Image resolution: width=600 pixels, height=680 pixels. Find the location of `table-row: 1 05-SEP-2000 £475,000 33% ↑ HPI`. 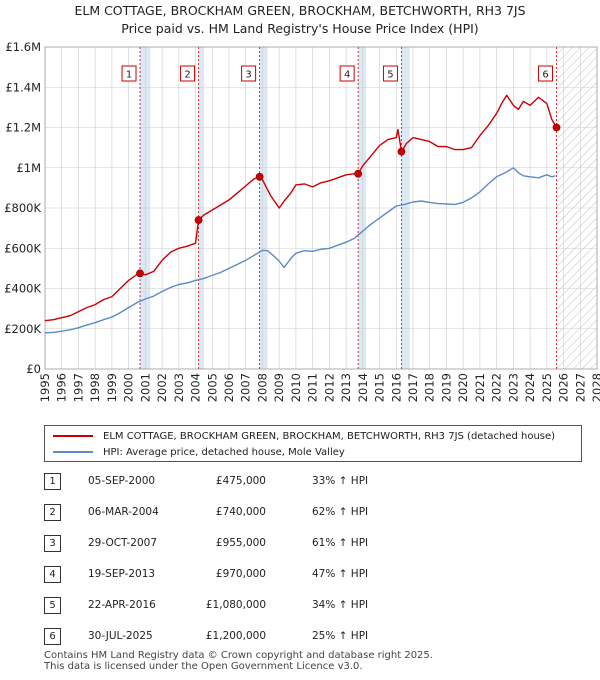

table-row: 1 05-SEP-2000 £475,000 33% ↑ HPI is located at coordinates (244, 483).